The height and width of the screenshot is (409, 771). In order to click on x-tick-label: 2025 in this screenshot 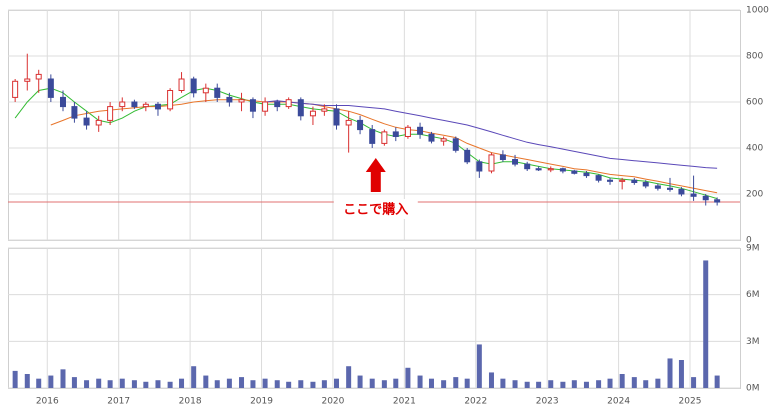, I will do `click(690, 402)`.